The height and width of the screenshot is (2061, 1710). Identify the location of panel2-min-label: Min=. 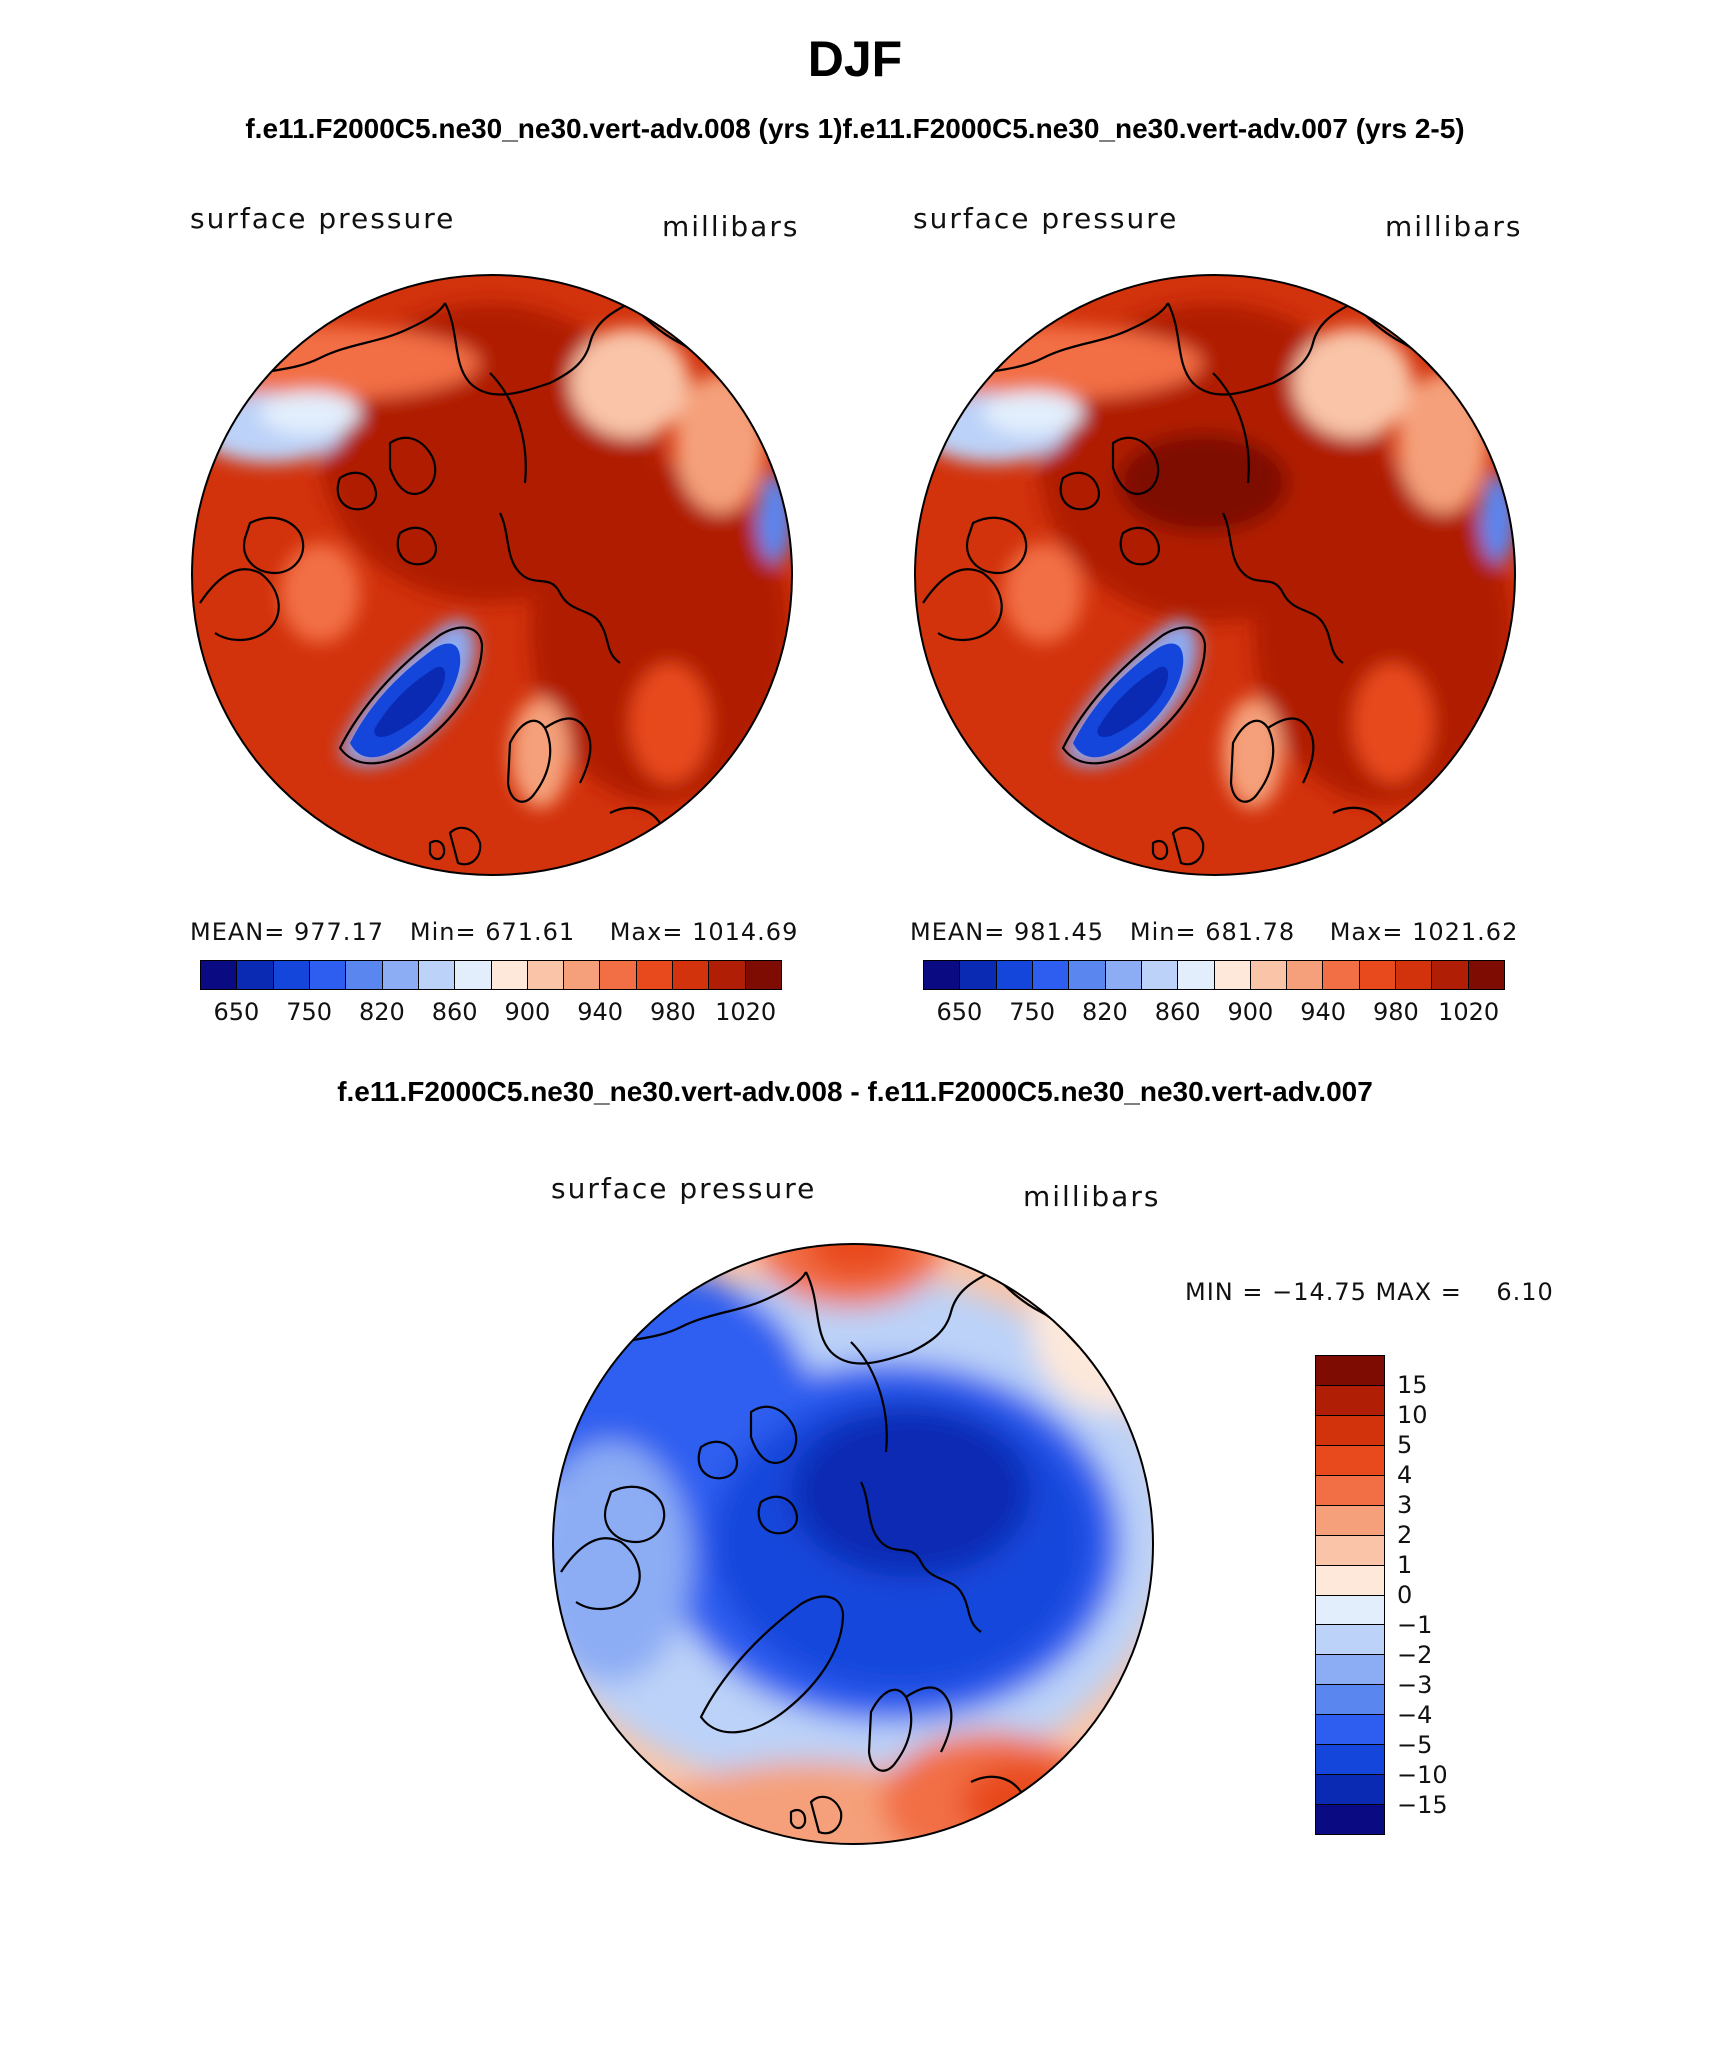
(1163, 932).